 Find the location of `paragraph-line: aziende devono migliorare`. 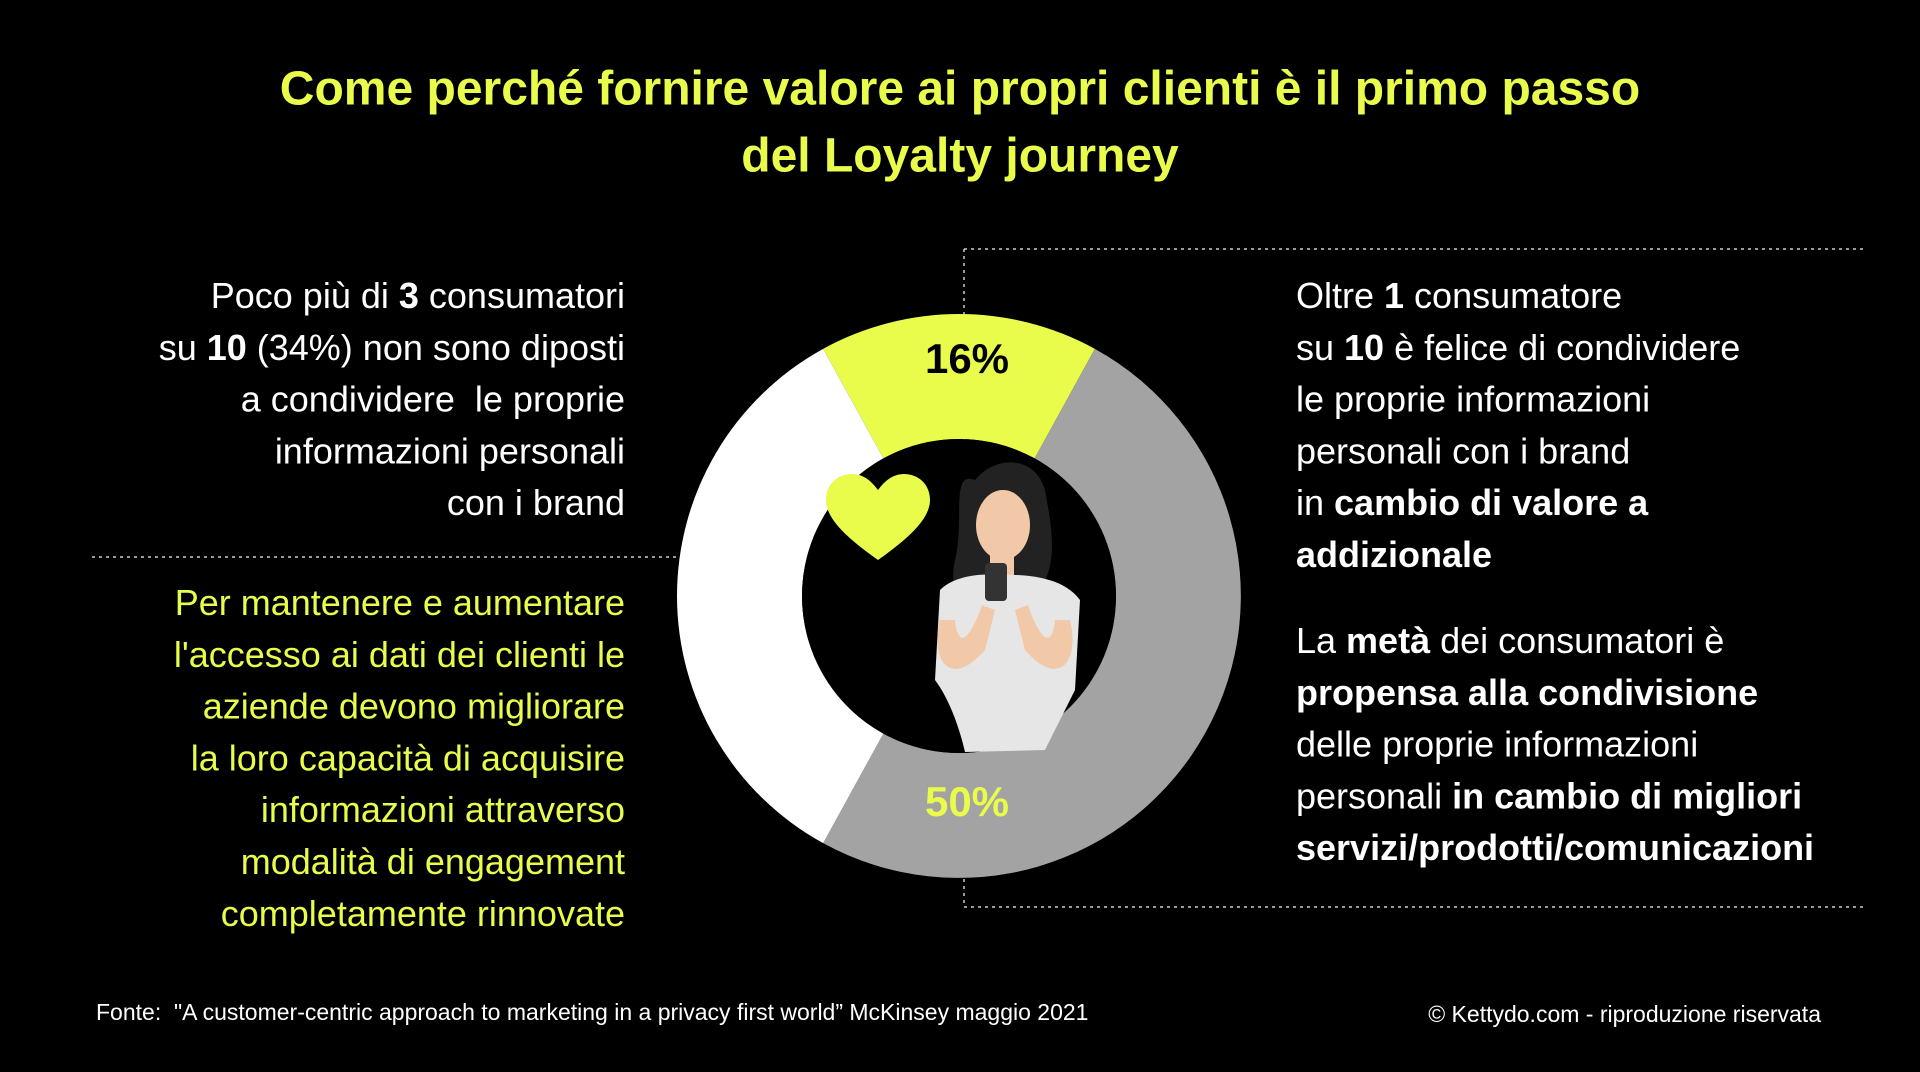

paragraph-line: aziende devono migliorare is located at coordinates (414, 705).